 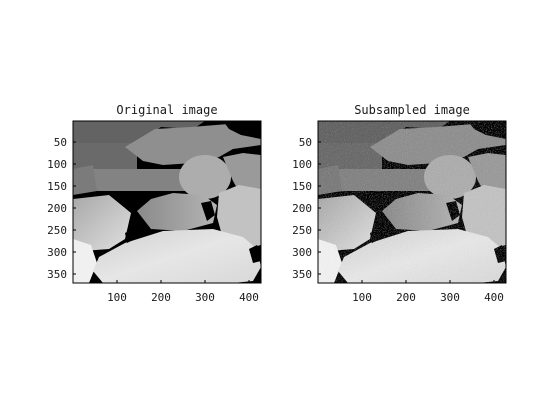 I want to click on original-ytick-label: 100, so click(x=57, y=164).